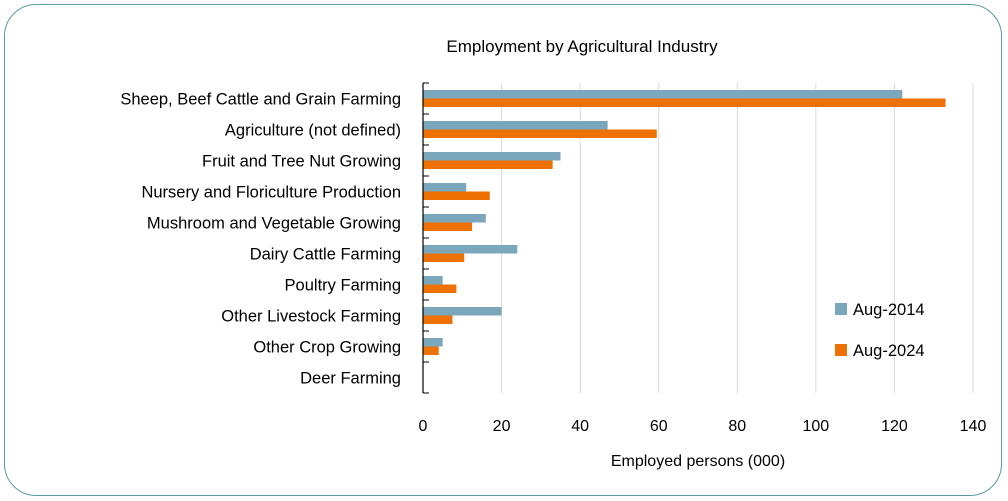 This screenshot has height=501, width=1008. I want to click on x-axis-label: Employed persons (000), so click(698, 461).